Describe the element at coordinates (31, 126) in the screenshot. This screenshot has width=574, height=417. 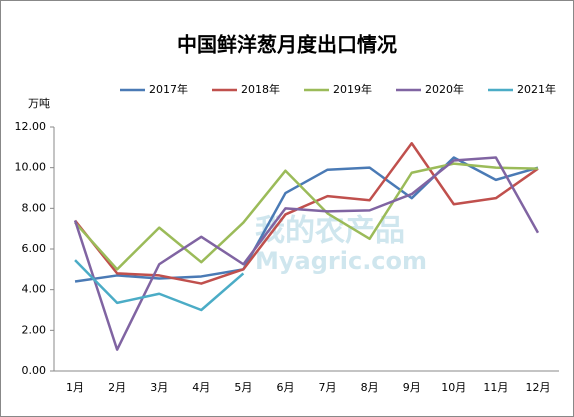
I see `y-tick-label: 12.00` at that location.